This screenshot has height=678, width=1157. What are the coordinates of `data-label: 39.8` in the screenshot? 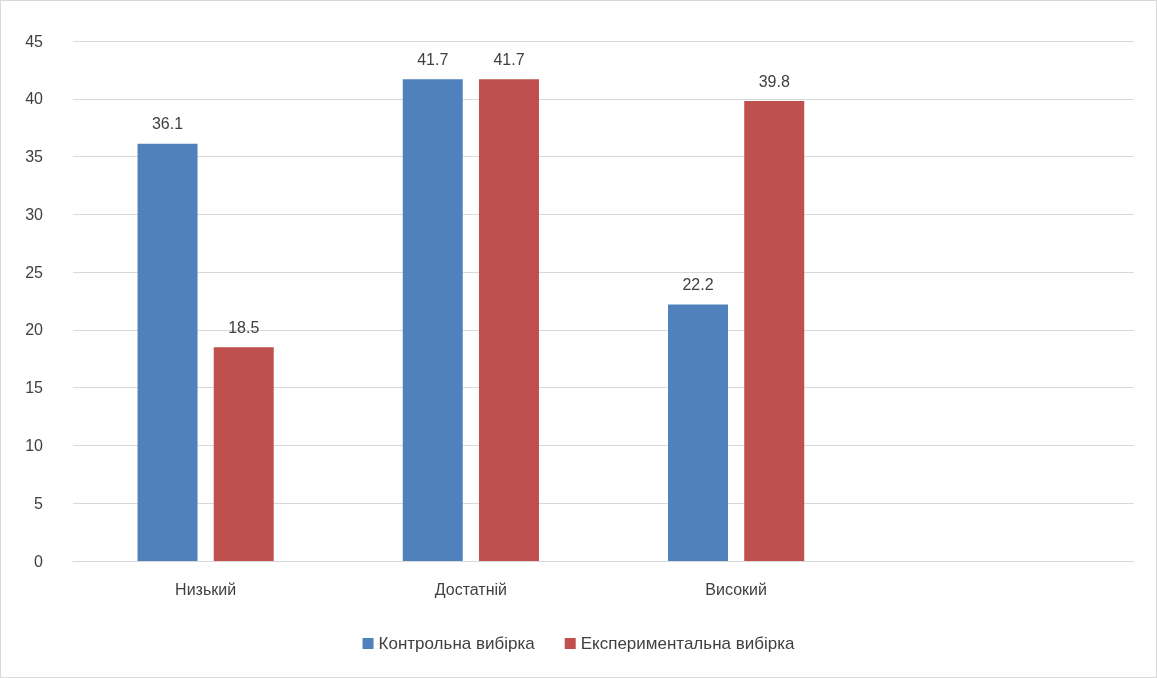 It's located at (774, 81).